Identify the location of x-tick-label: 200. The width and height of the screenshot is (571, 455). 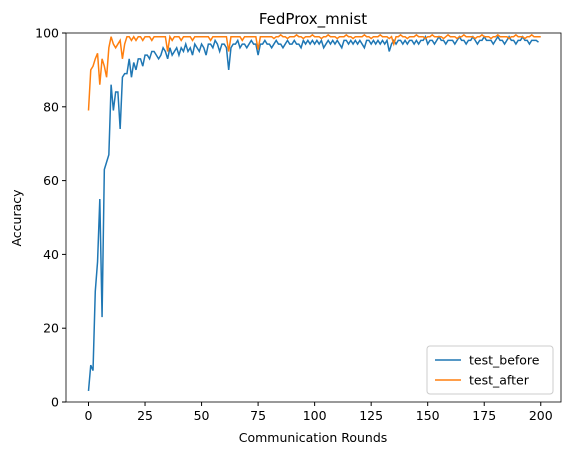
(541, 415).